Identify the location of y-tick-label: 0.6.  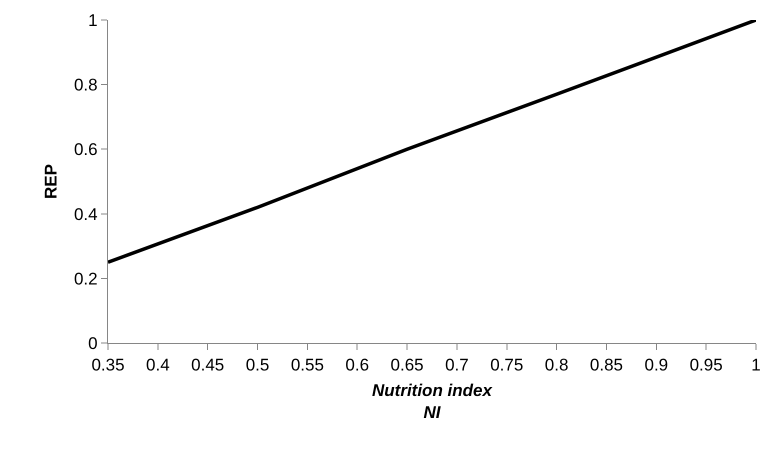
(86, 150).